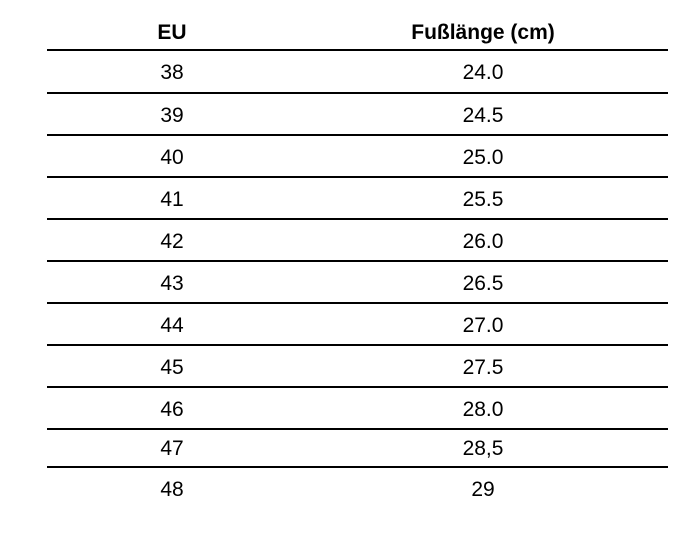  What do you see at coordinates (172, 489) in the screenshot?
I see `table-cell: 48` at bounding box center [172, 489].